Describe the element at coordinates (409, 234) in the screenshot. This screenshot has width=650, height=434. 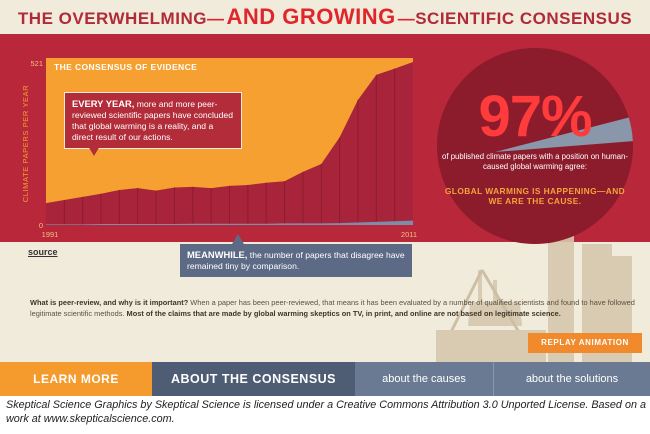
I see `x-tick-label: 2011` at that location.